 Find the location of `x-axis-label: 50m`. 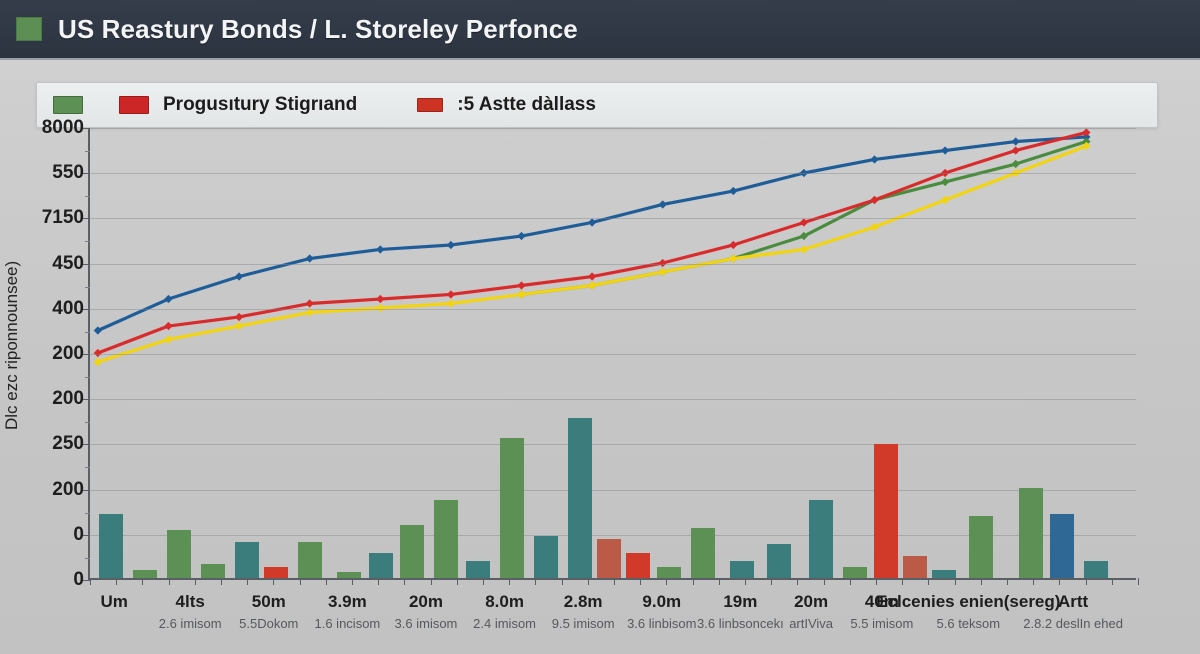

x-axis-label: 50m is located at coordinates (268, 601).